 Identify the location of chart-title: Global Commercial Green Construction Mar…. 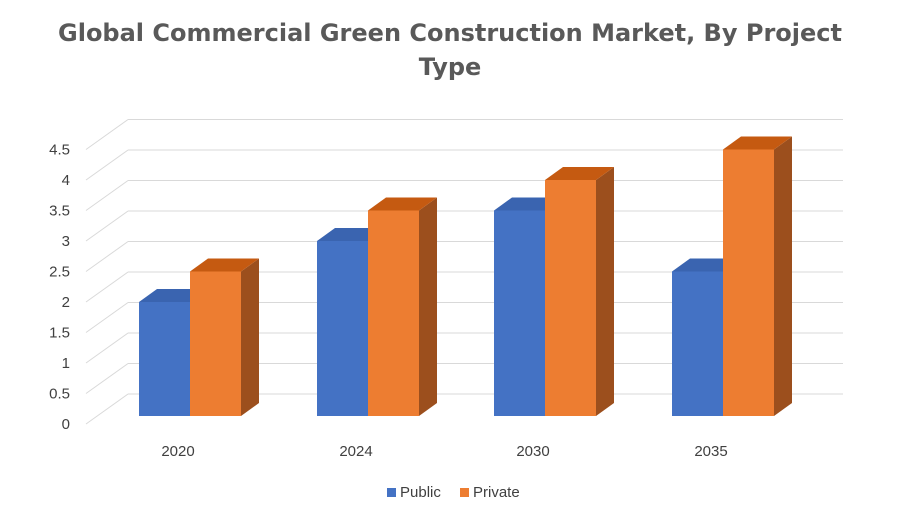
(450, 50).